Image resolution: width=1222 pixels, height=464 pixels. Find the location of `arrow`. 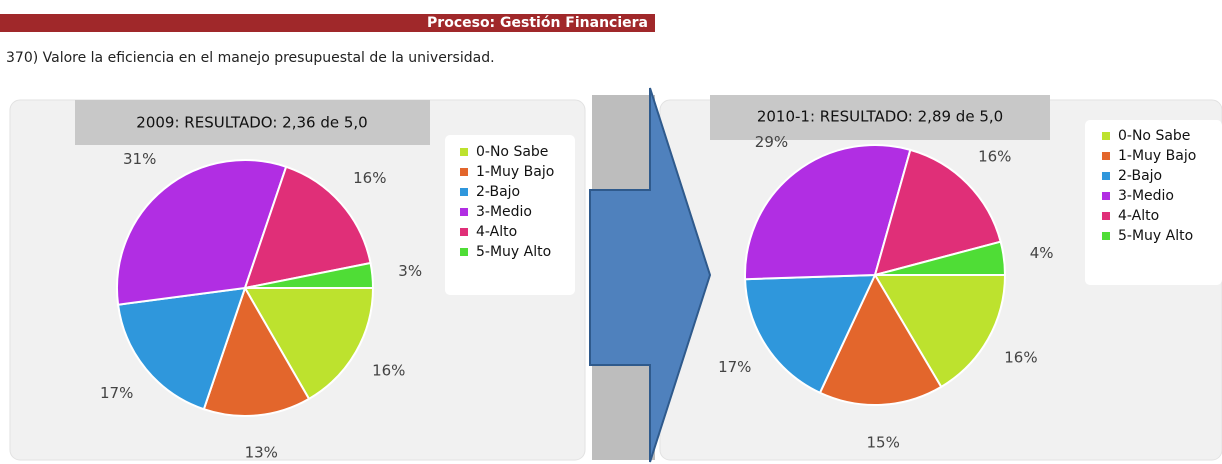

arrow is located at coordinates (650, 275).